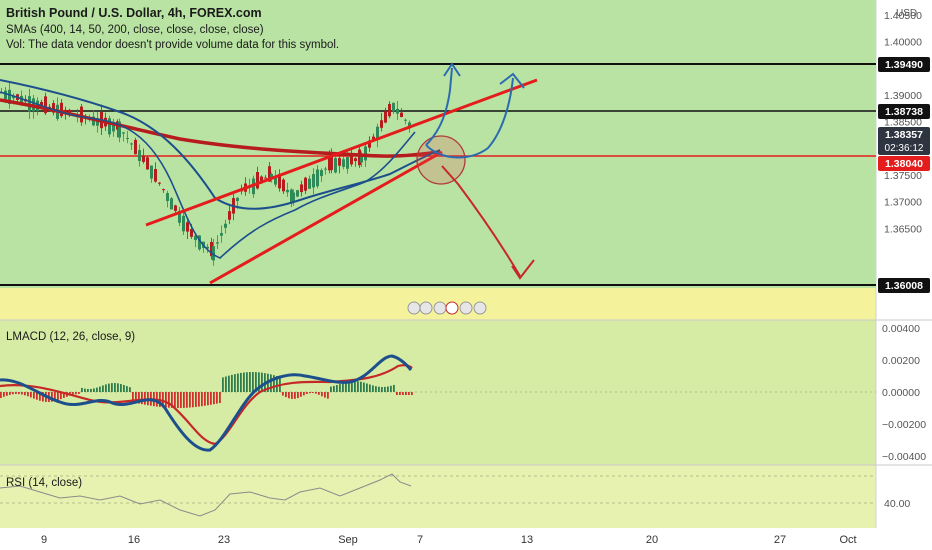  I want to click on badge-r2: 1.38738, so click(904, 112).